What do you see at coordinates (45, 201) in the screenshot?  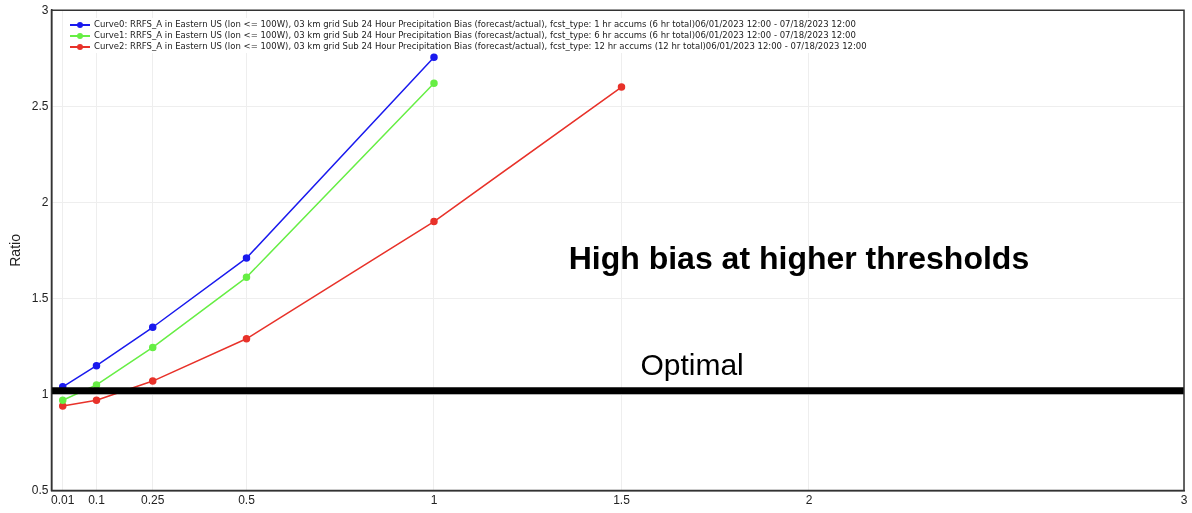 I see `y-tick-label: 2` at bounding box center [45, 201].